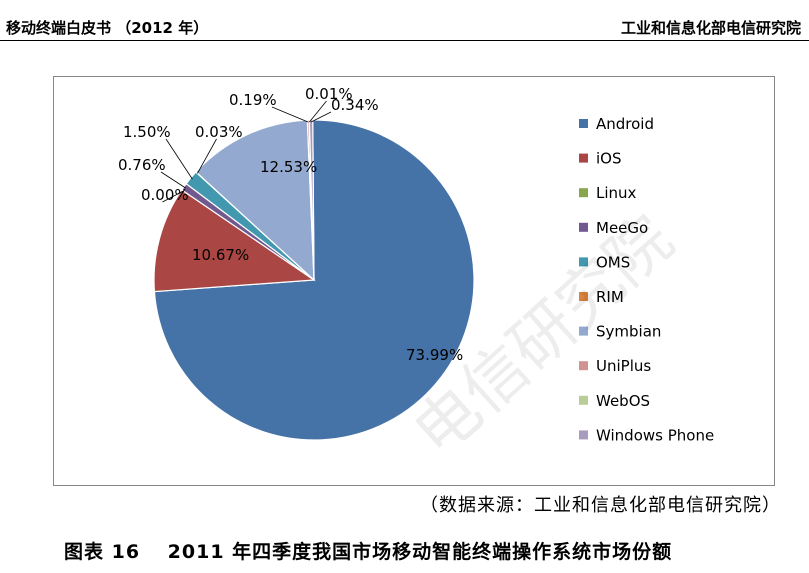 This screenshot has height=573, width=809. I want to click on legend-item-linux: Linux, so click(608, 193).